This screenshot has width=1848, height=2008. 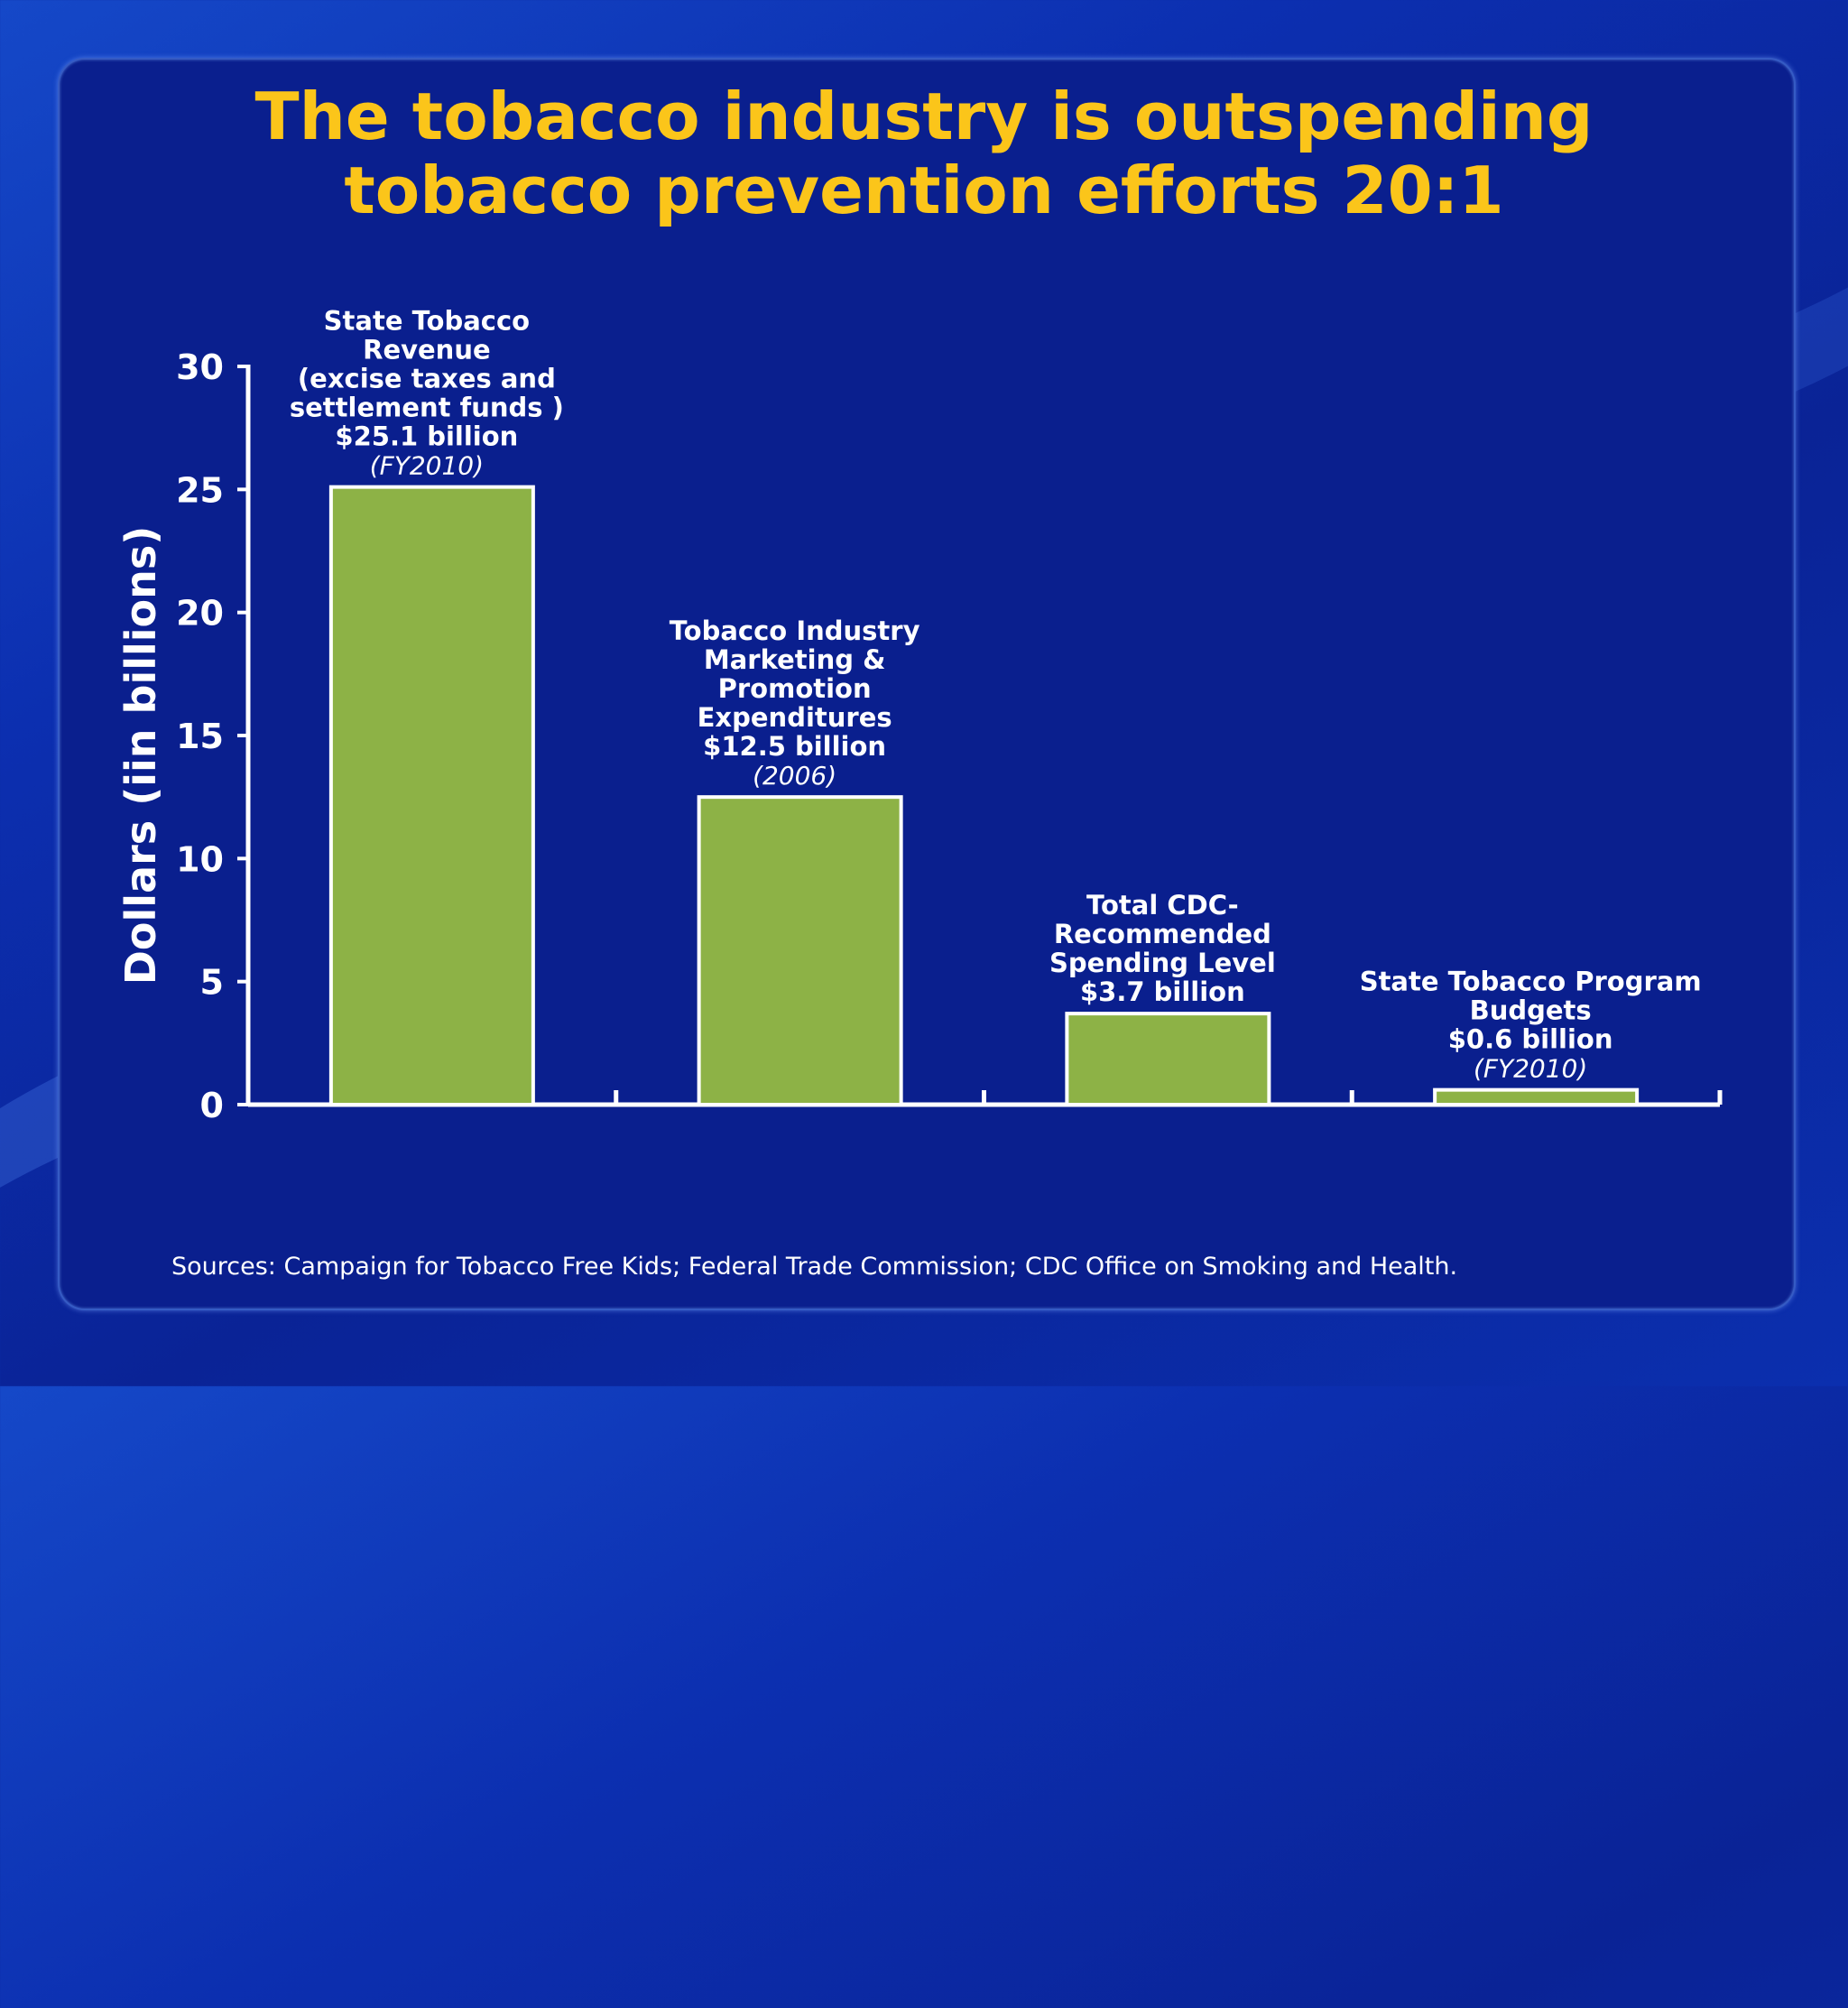 What do you see at coordinates (200, 859) in the screenshot?
I see `y-tick-label: 10` at bounding box center [200, 859].